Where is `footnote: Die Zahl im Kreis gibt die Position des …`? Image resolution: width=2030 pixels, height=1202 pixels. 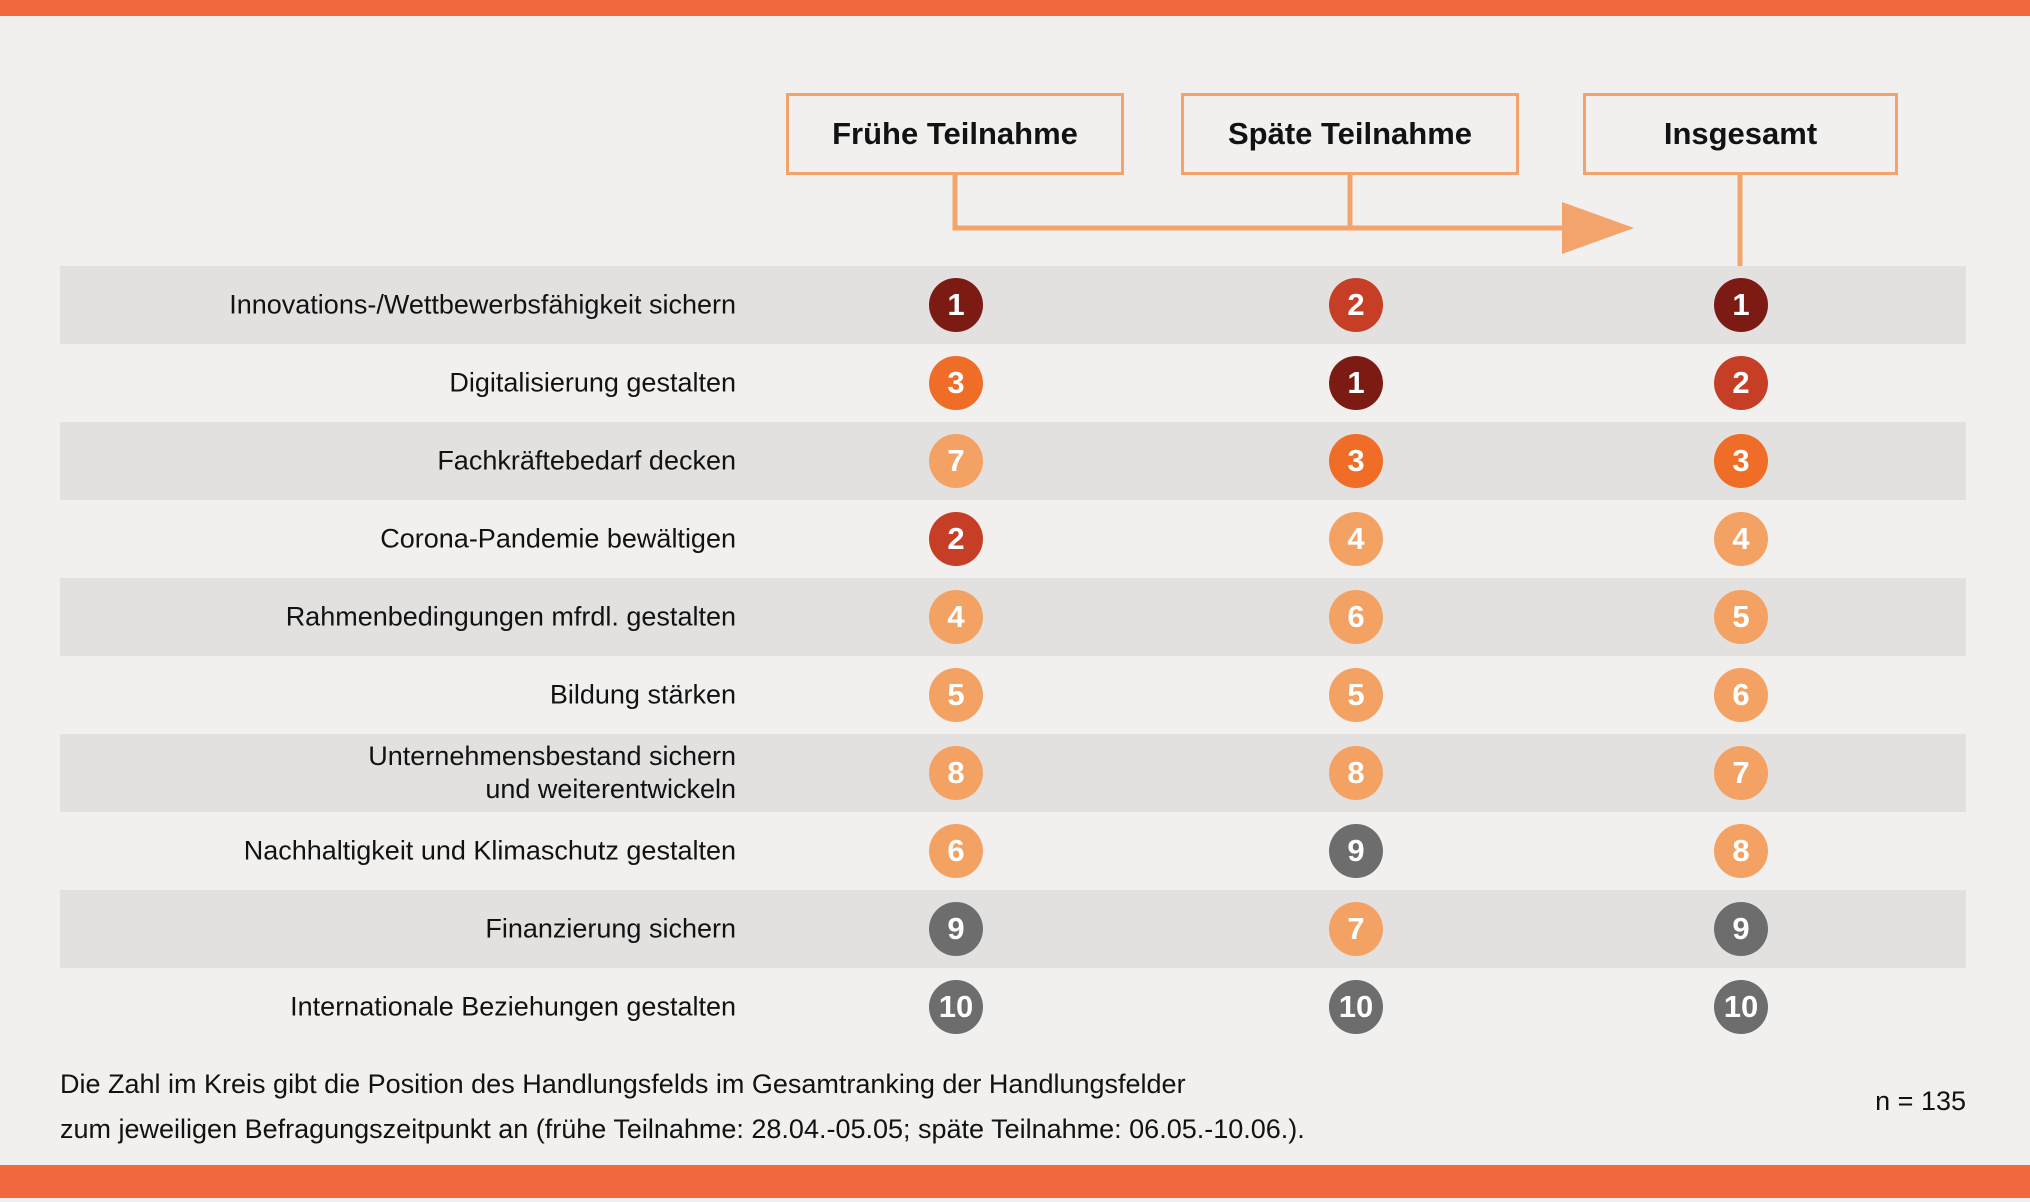
footnote: Die Zahl im Kreis gibt die Position des … is located at coordinates (682, 1107).